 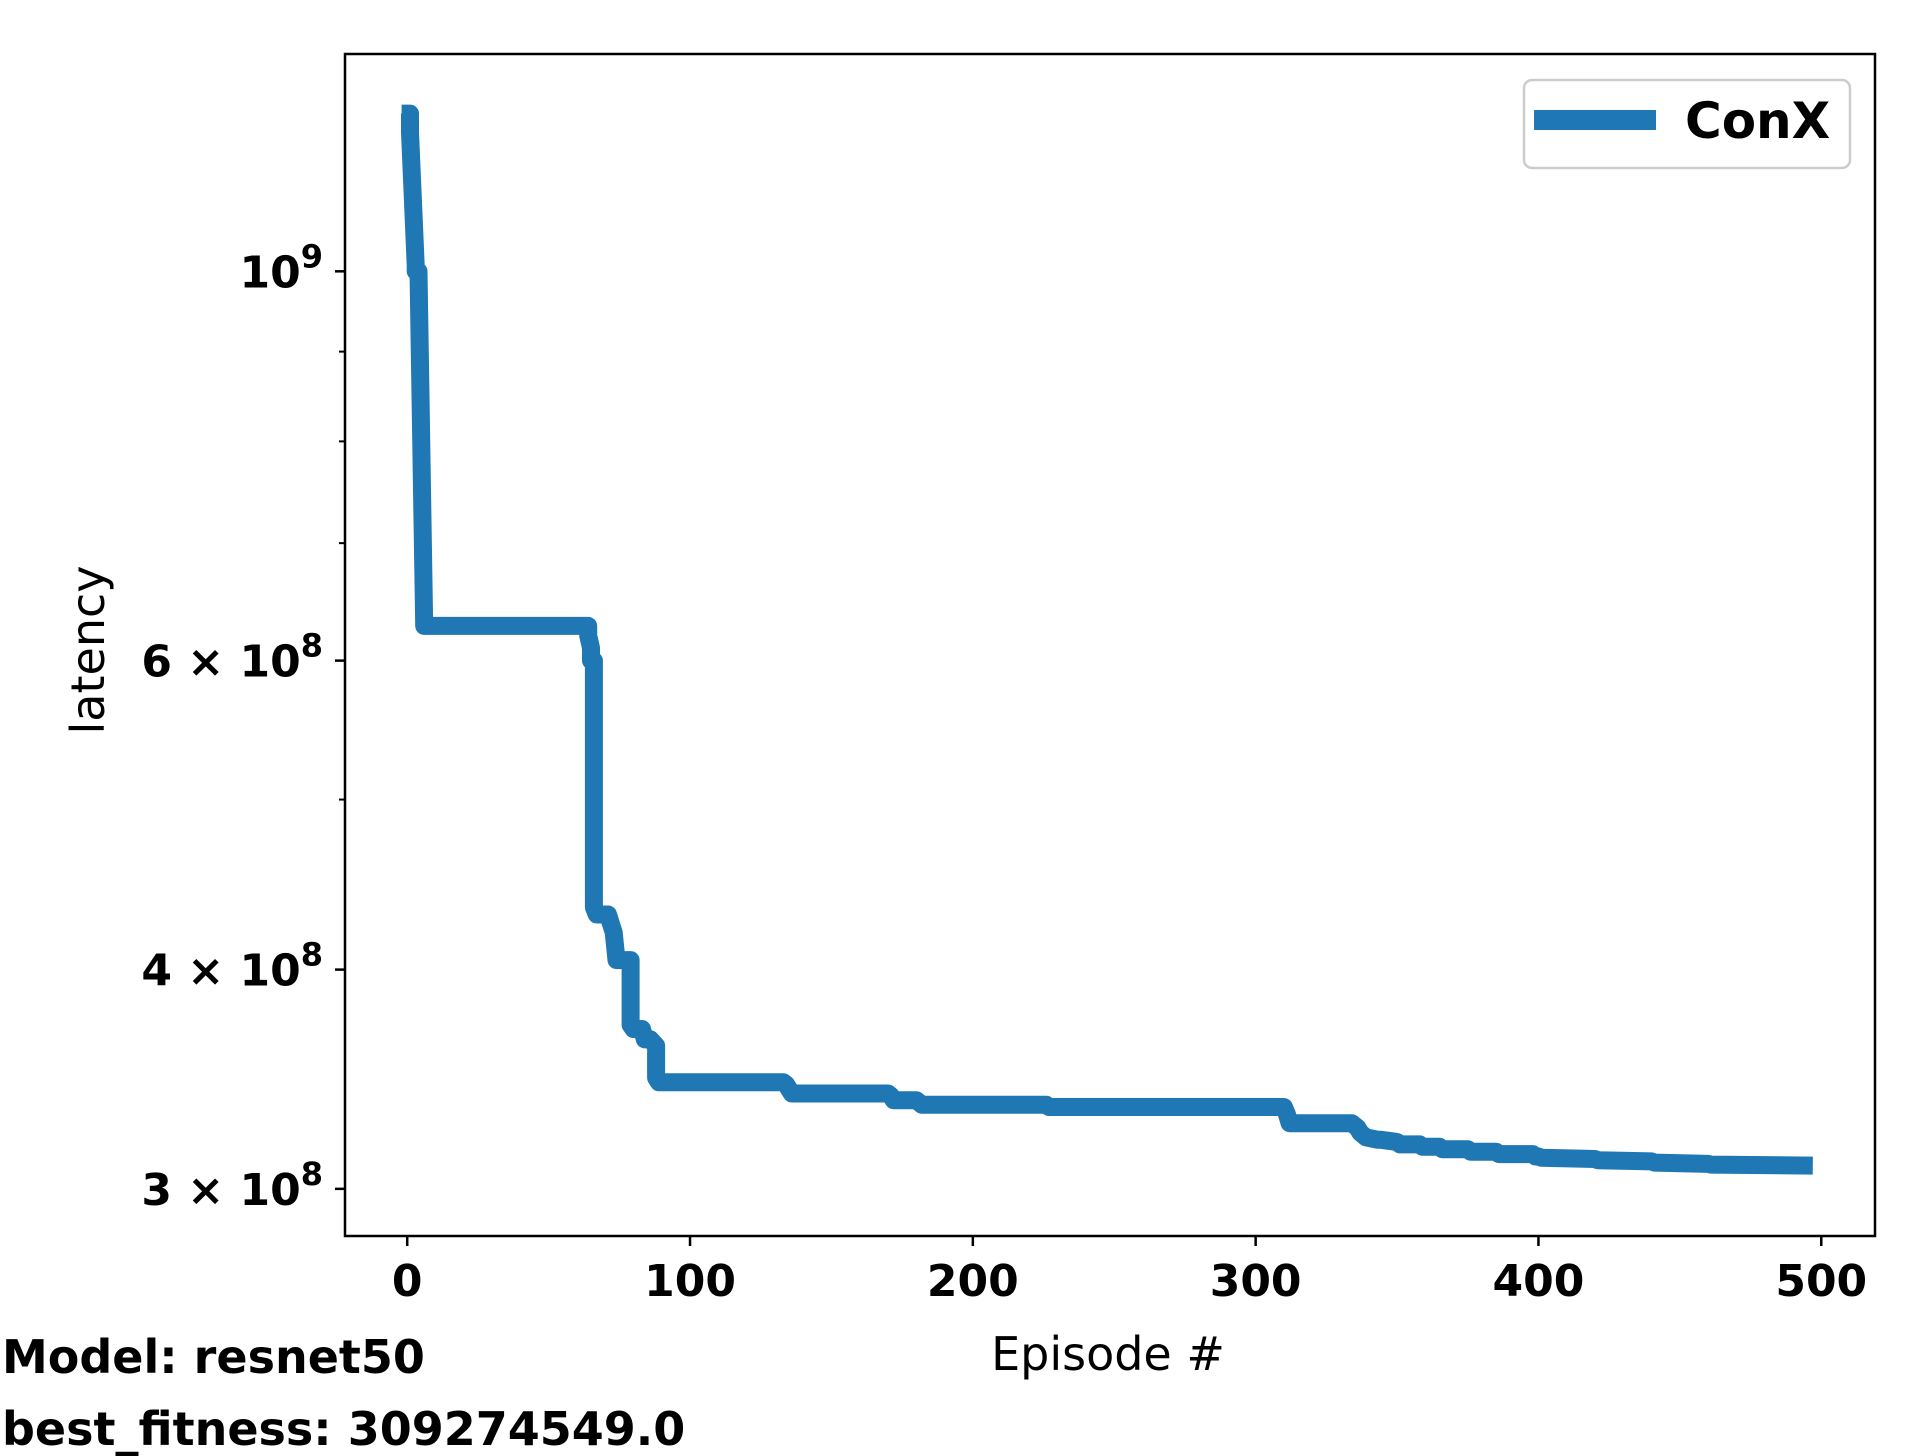 I want to click on x-tick-label: 200, so click(x=973, y=1281).